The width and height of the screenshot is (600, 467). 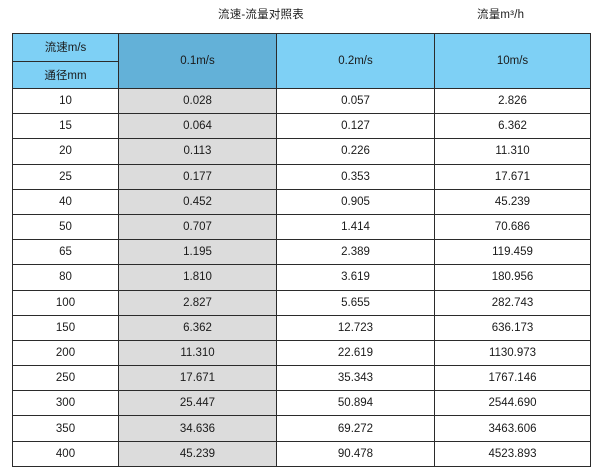 I want to click on table-row: 50 0.707 1.414 70.686, so click(x=301, y=227).